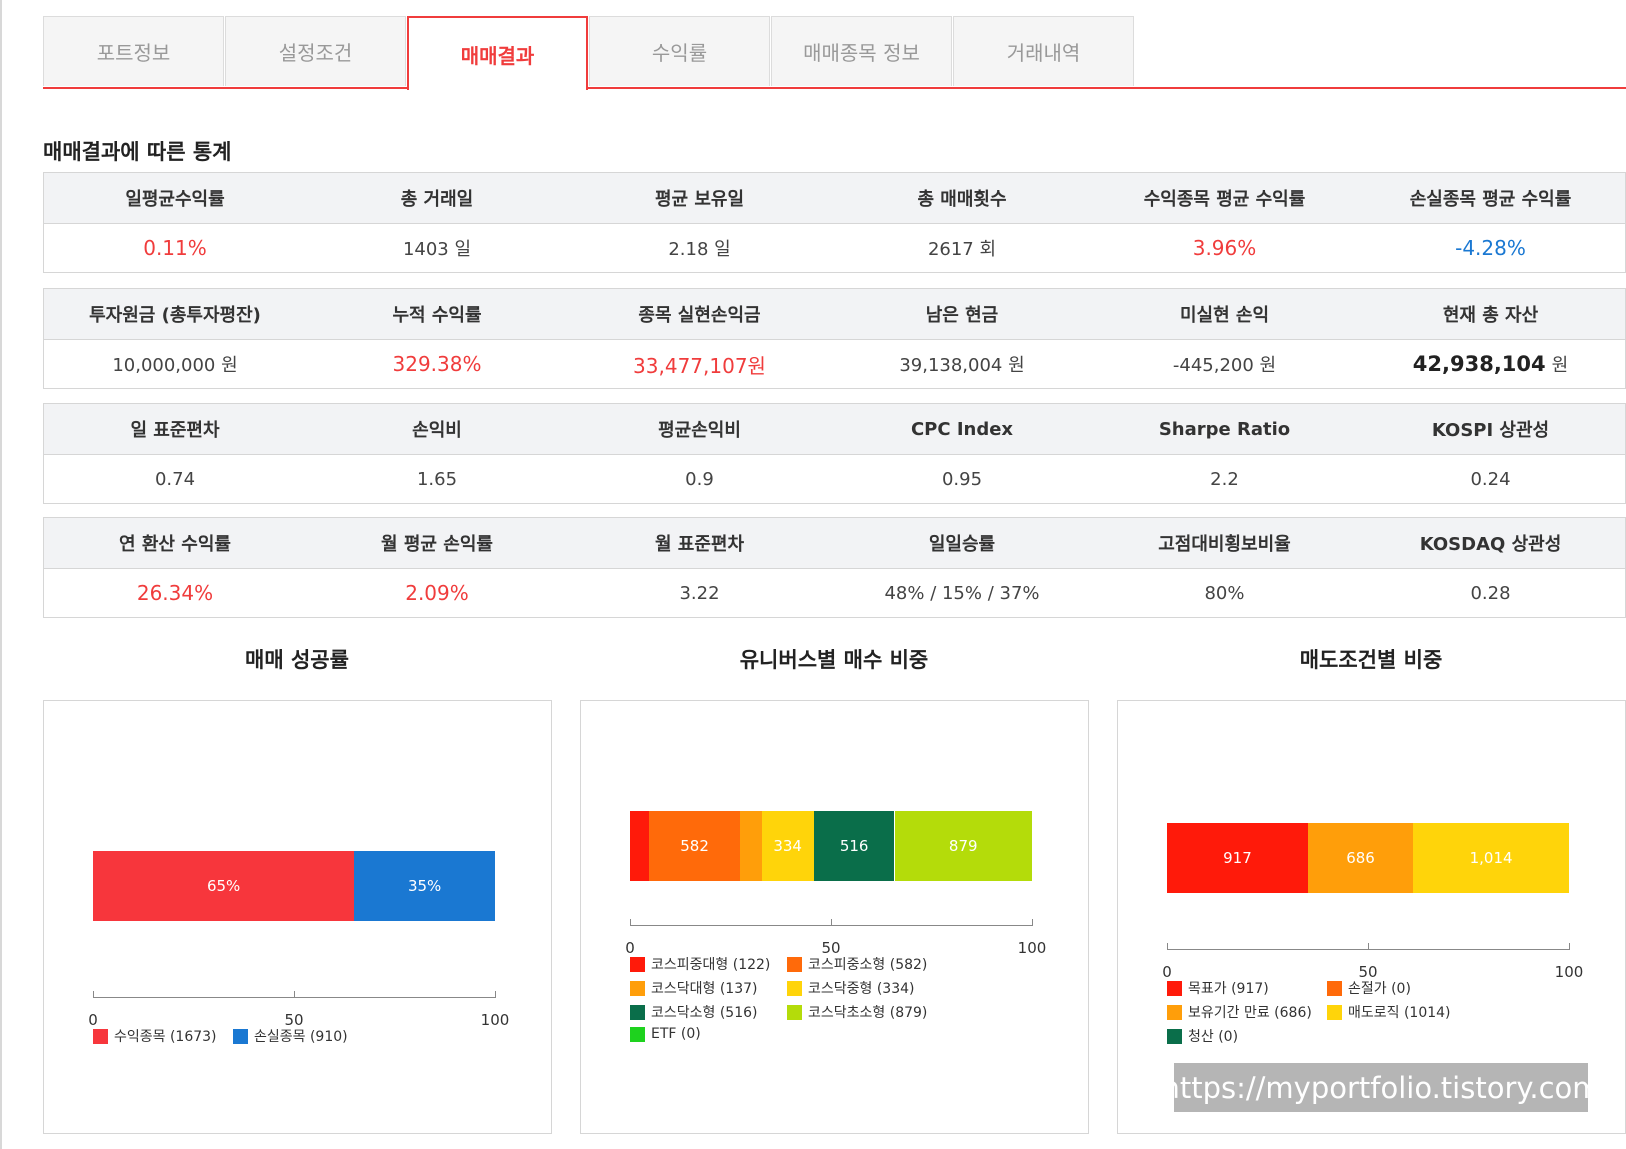 Image resolution: width=1626 pixels, height=1149 pixels. What do you see at coordinates (1224, 248) in the screenshot?
I see `stat-value-win-avg-return: 3.96%` at bounding box center [1224, 248].